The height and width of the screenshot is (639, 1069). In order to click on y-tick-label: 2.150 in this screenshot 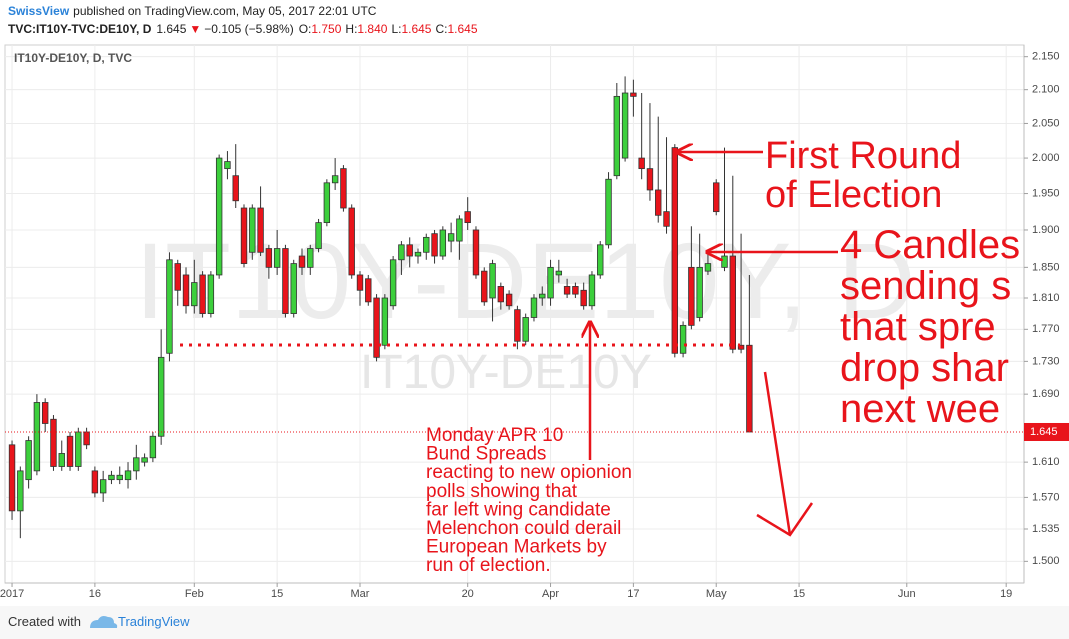, I will do `click(1046, 57)`.